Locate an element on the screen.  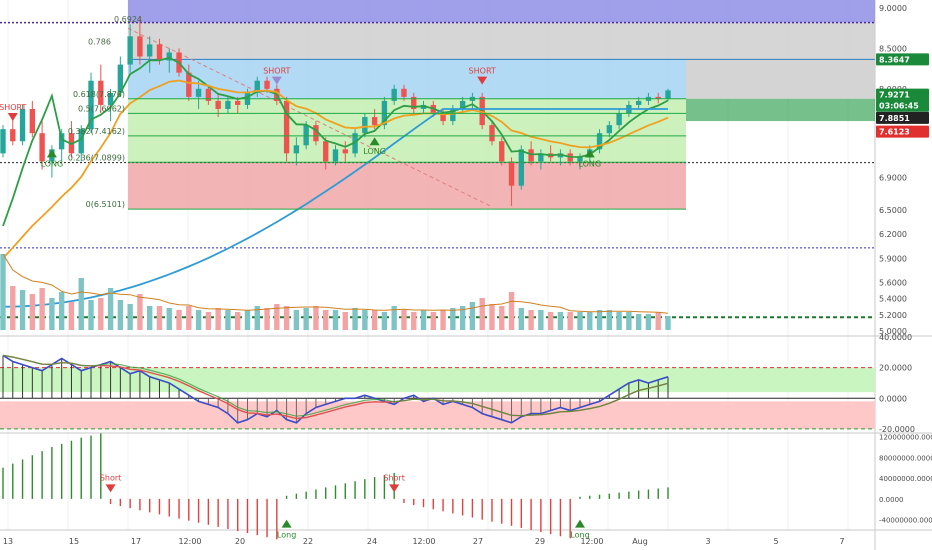
time-axis-label: 7 is located at coordinates (841, 541).